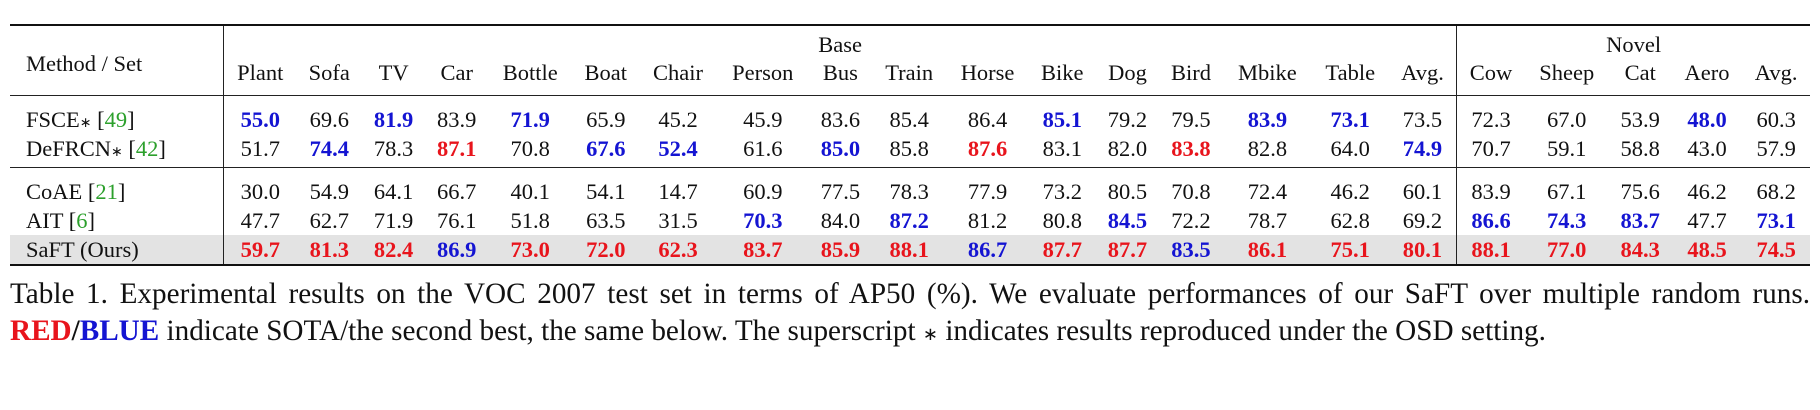  What do you see at coordinates (1776, 148) in the screenshot?
I see `value-cell: 57.9` at bounding box center [1776, 148].